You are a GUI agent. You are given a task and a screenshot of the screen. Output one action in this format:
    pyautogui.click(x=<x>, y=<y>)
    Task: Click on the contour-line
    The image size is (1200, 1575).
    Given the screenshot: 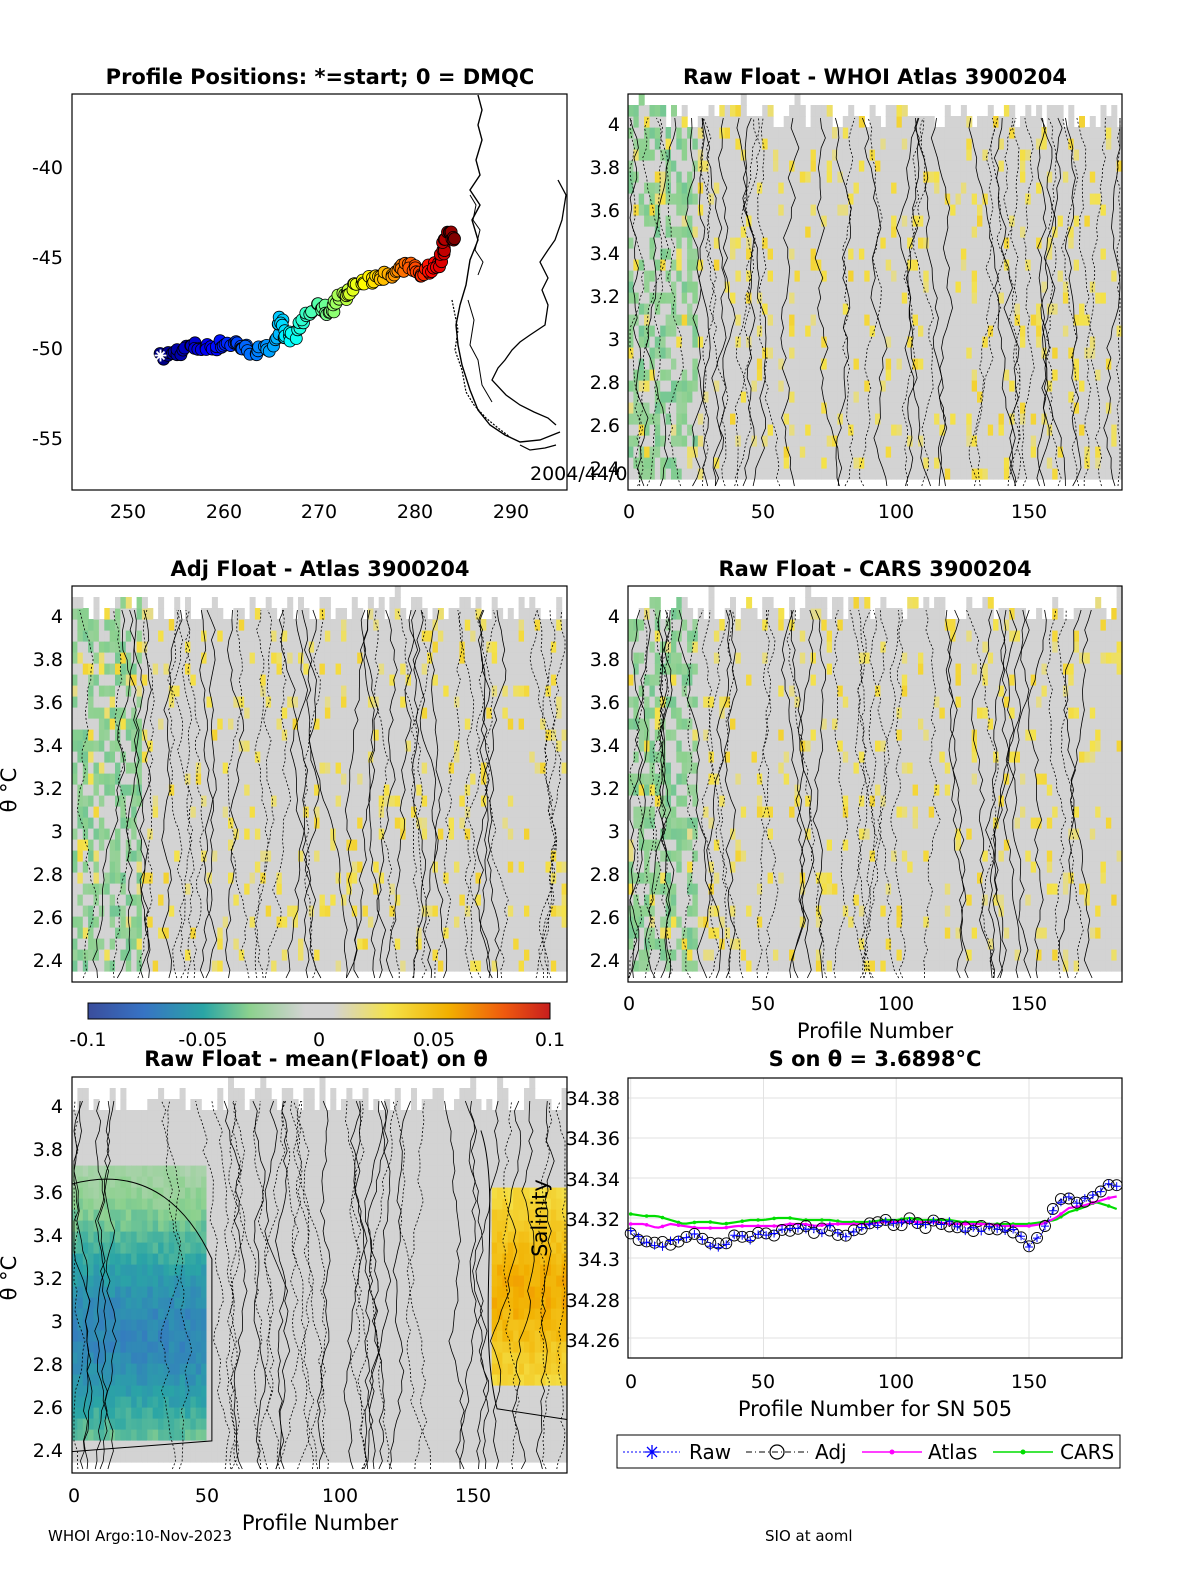 What is the action you would take?
    pyautogui.click(x=639, y=302)
    